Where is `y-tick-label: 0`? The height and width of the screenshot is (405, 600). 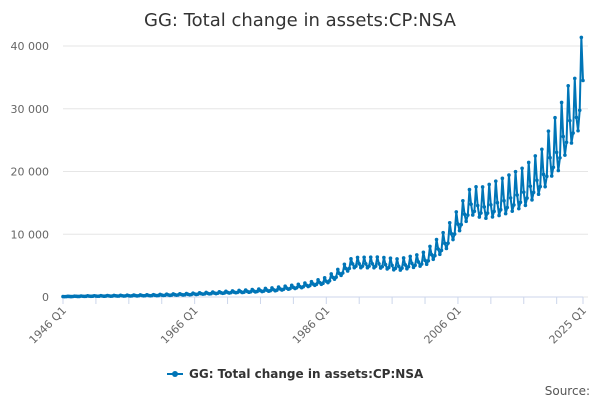
y-tick-label: 0 is located at coordinates (45, 297).